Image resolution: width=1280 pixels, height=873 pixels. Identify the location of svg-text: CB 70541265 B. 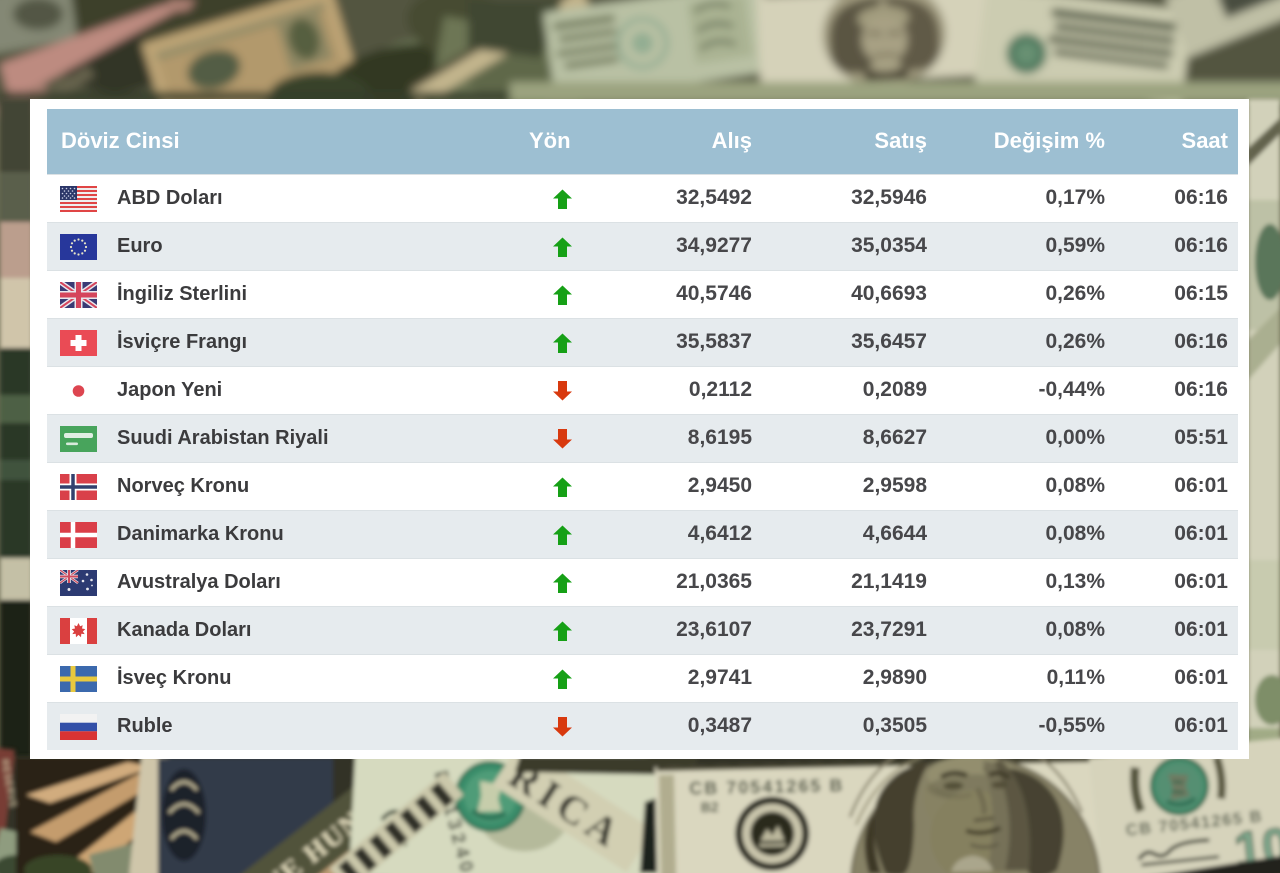
(766, 786).